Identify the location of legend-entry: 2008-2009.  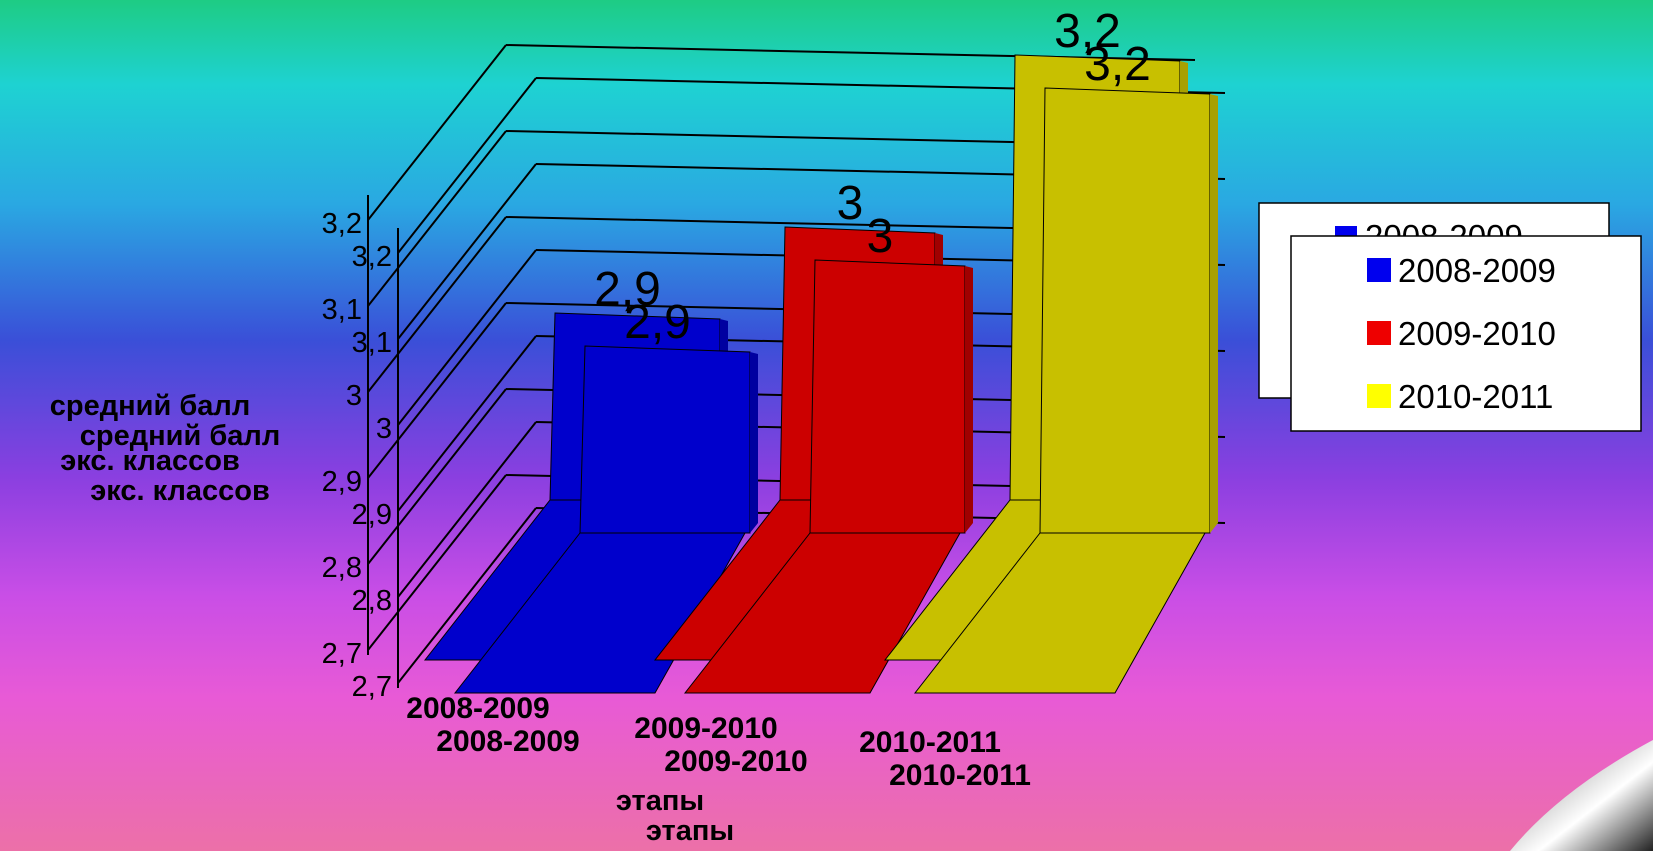
(1477, 270).